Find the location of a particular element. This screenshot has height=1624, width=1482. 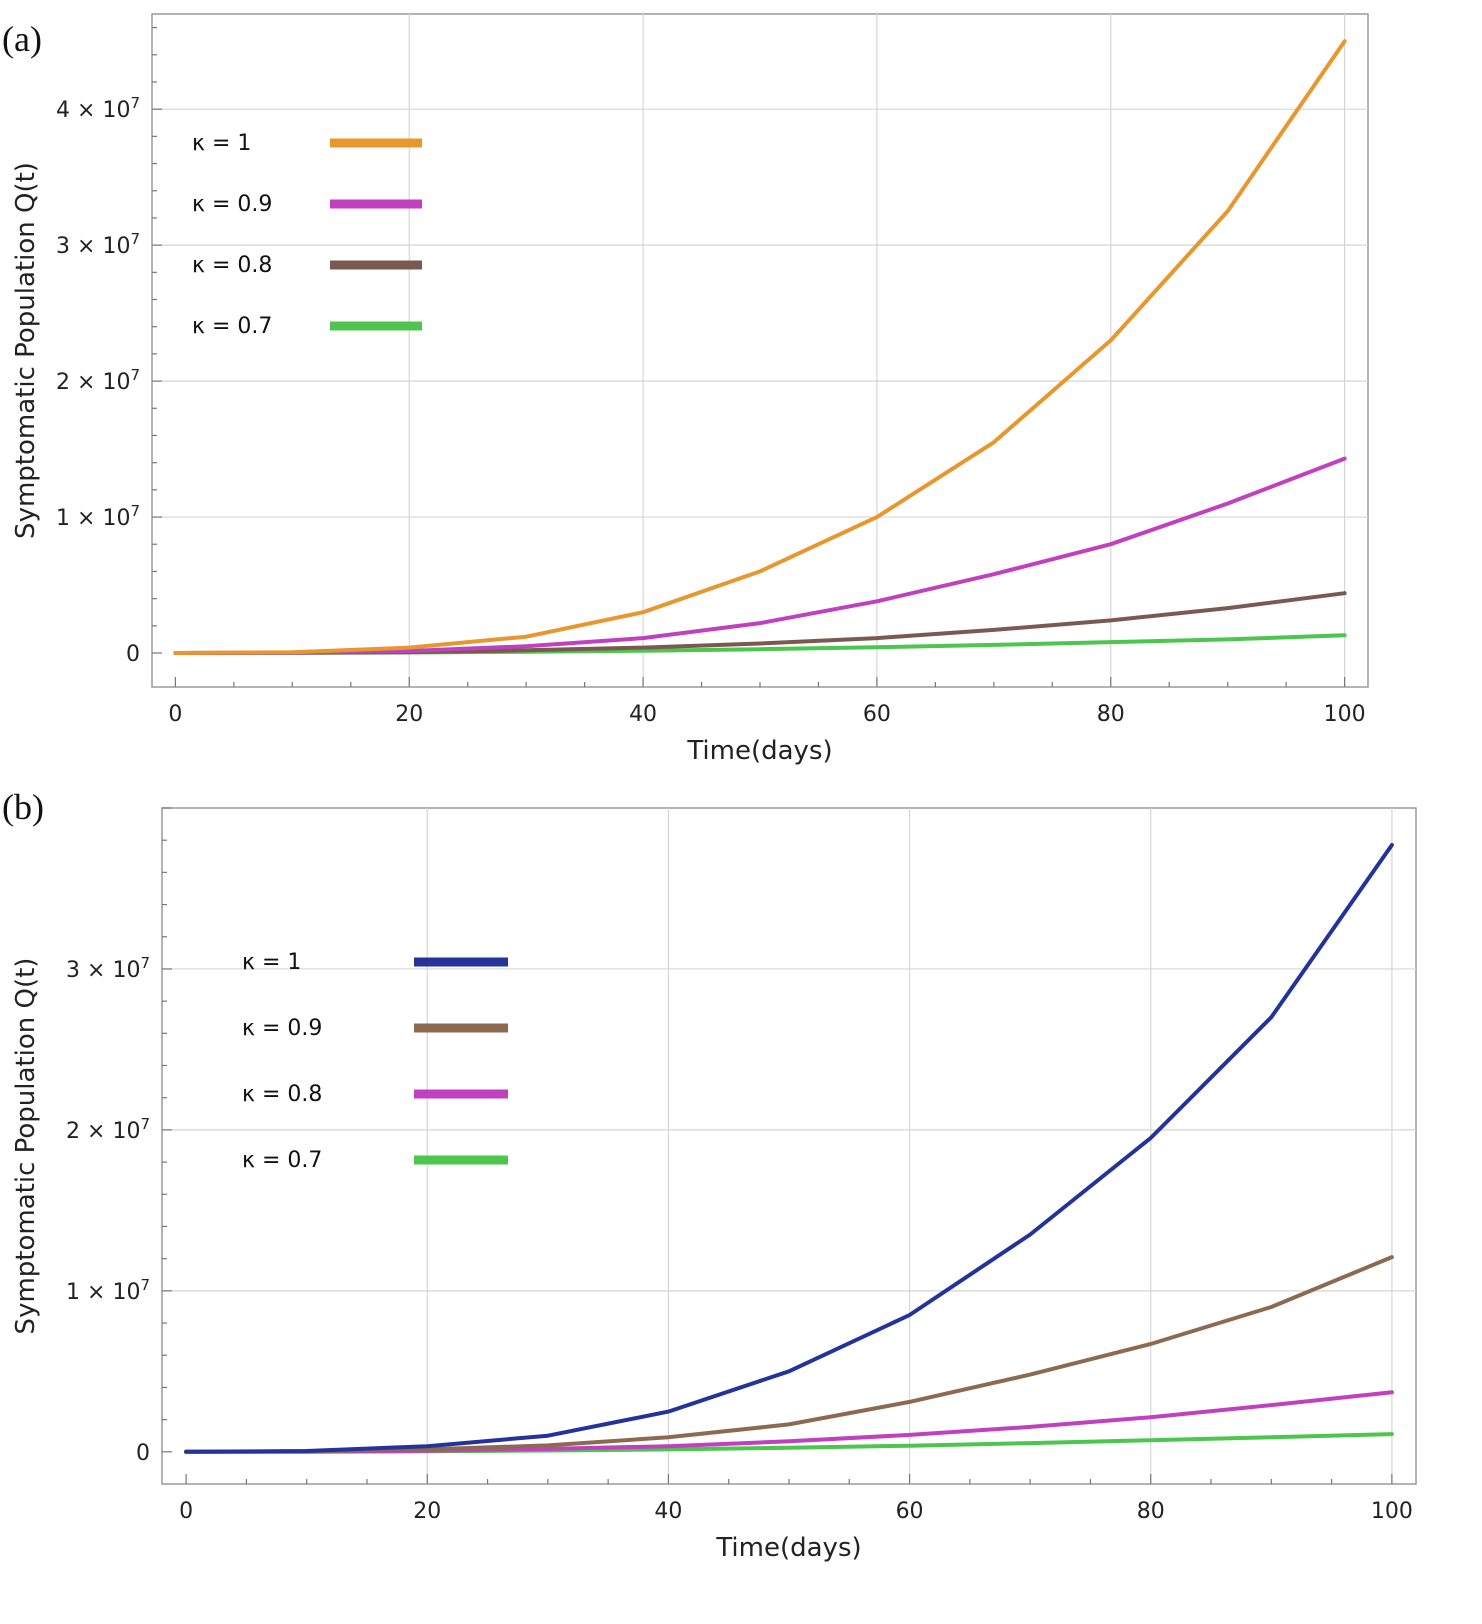

panel-label-a: (a) is located at coordinates (22, 39).